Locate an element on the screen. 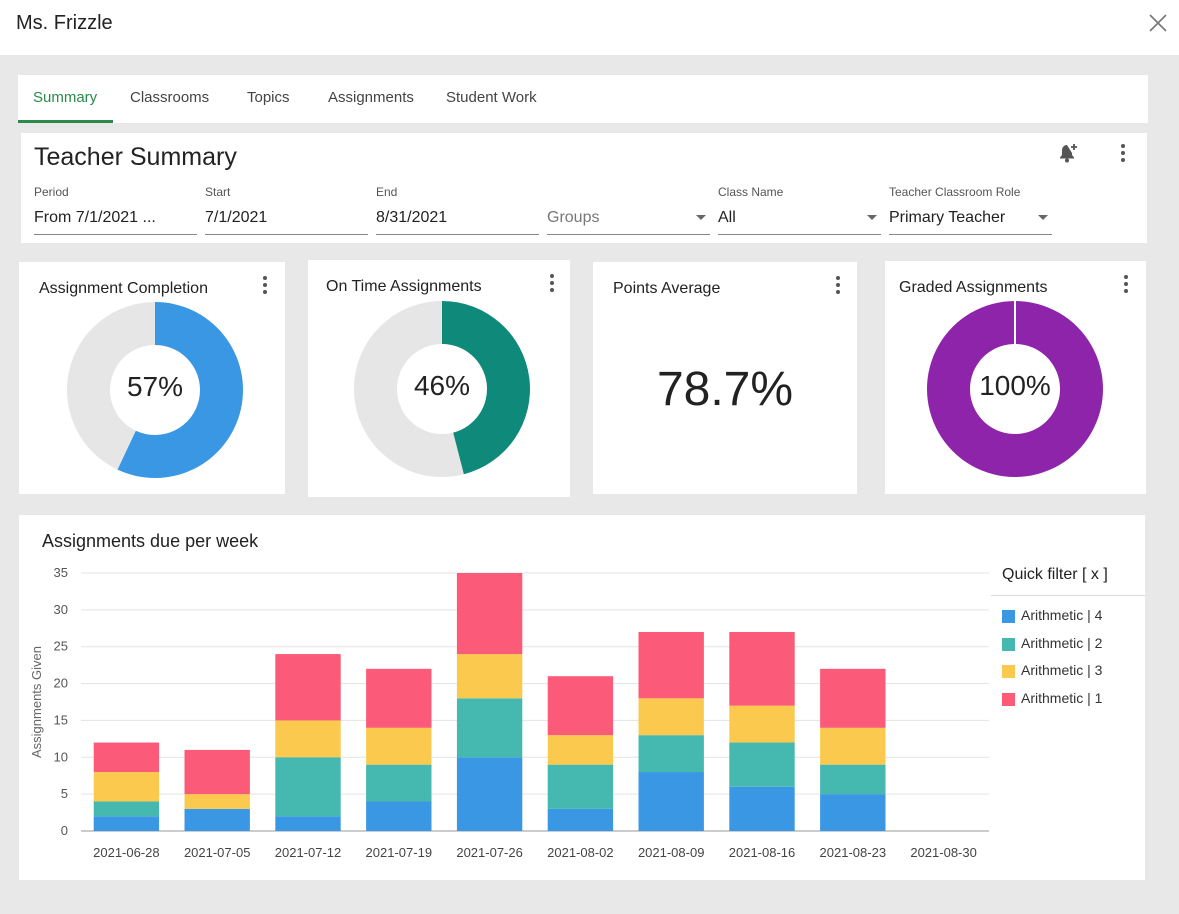  groups-select: Groups is located at coordinates (628, 210).